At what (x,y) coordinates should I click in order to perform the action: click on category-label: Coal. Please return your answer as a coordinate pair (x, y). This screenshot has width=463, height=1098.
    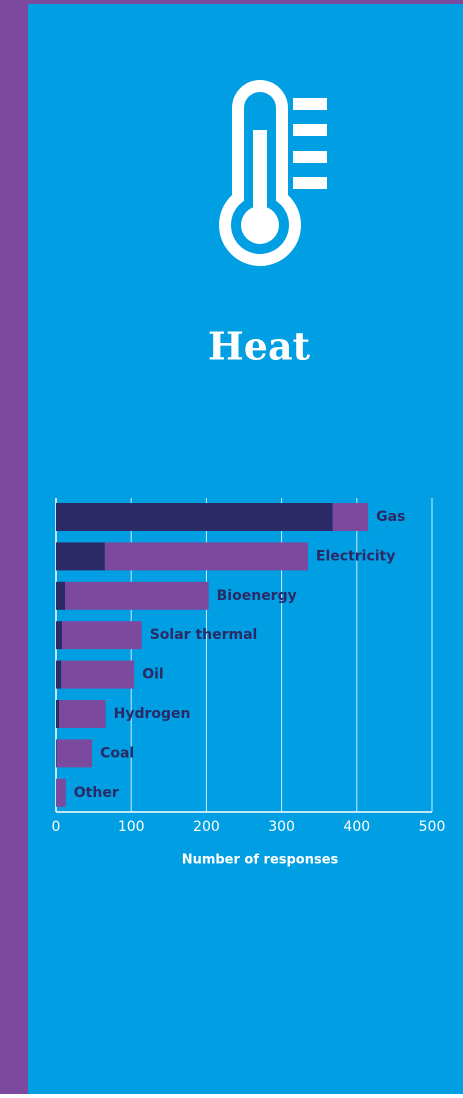
    Looking at the image, I should click on (117, 753).